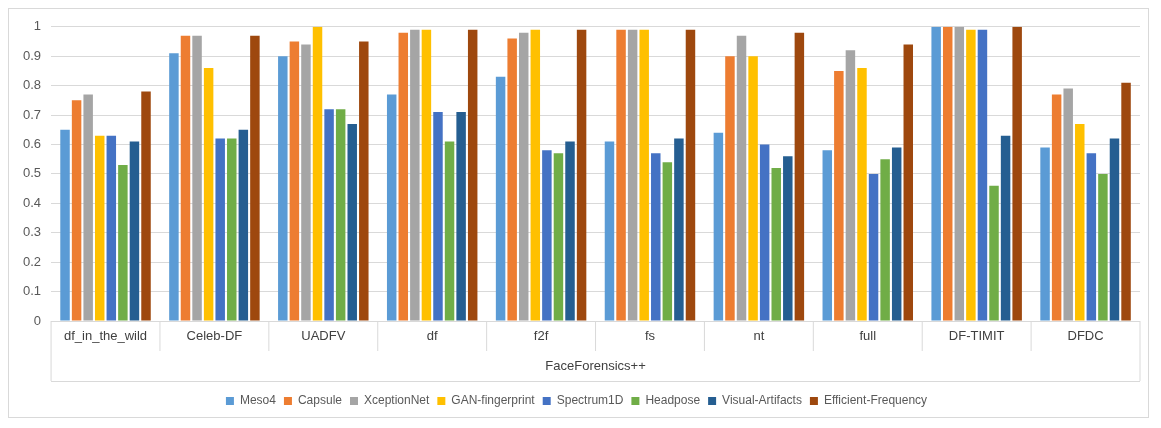 The height and width of the screenshot is (428, 1161). I want to click on legend-label: Headpose, so click(673, 400).